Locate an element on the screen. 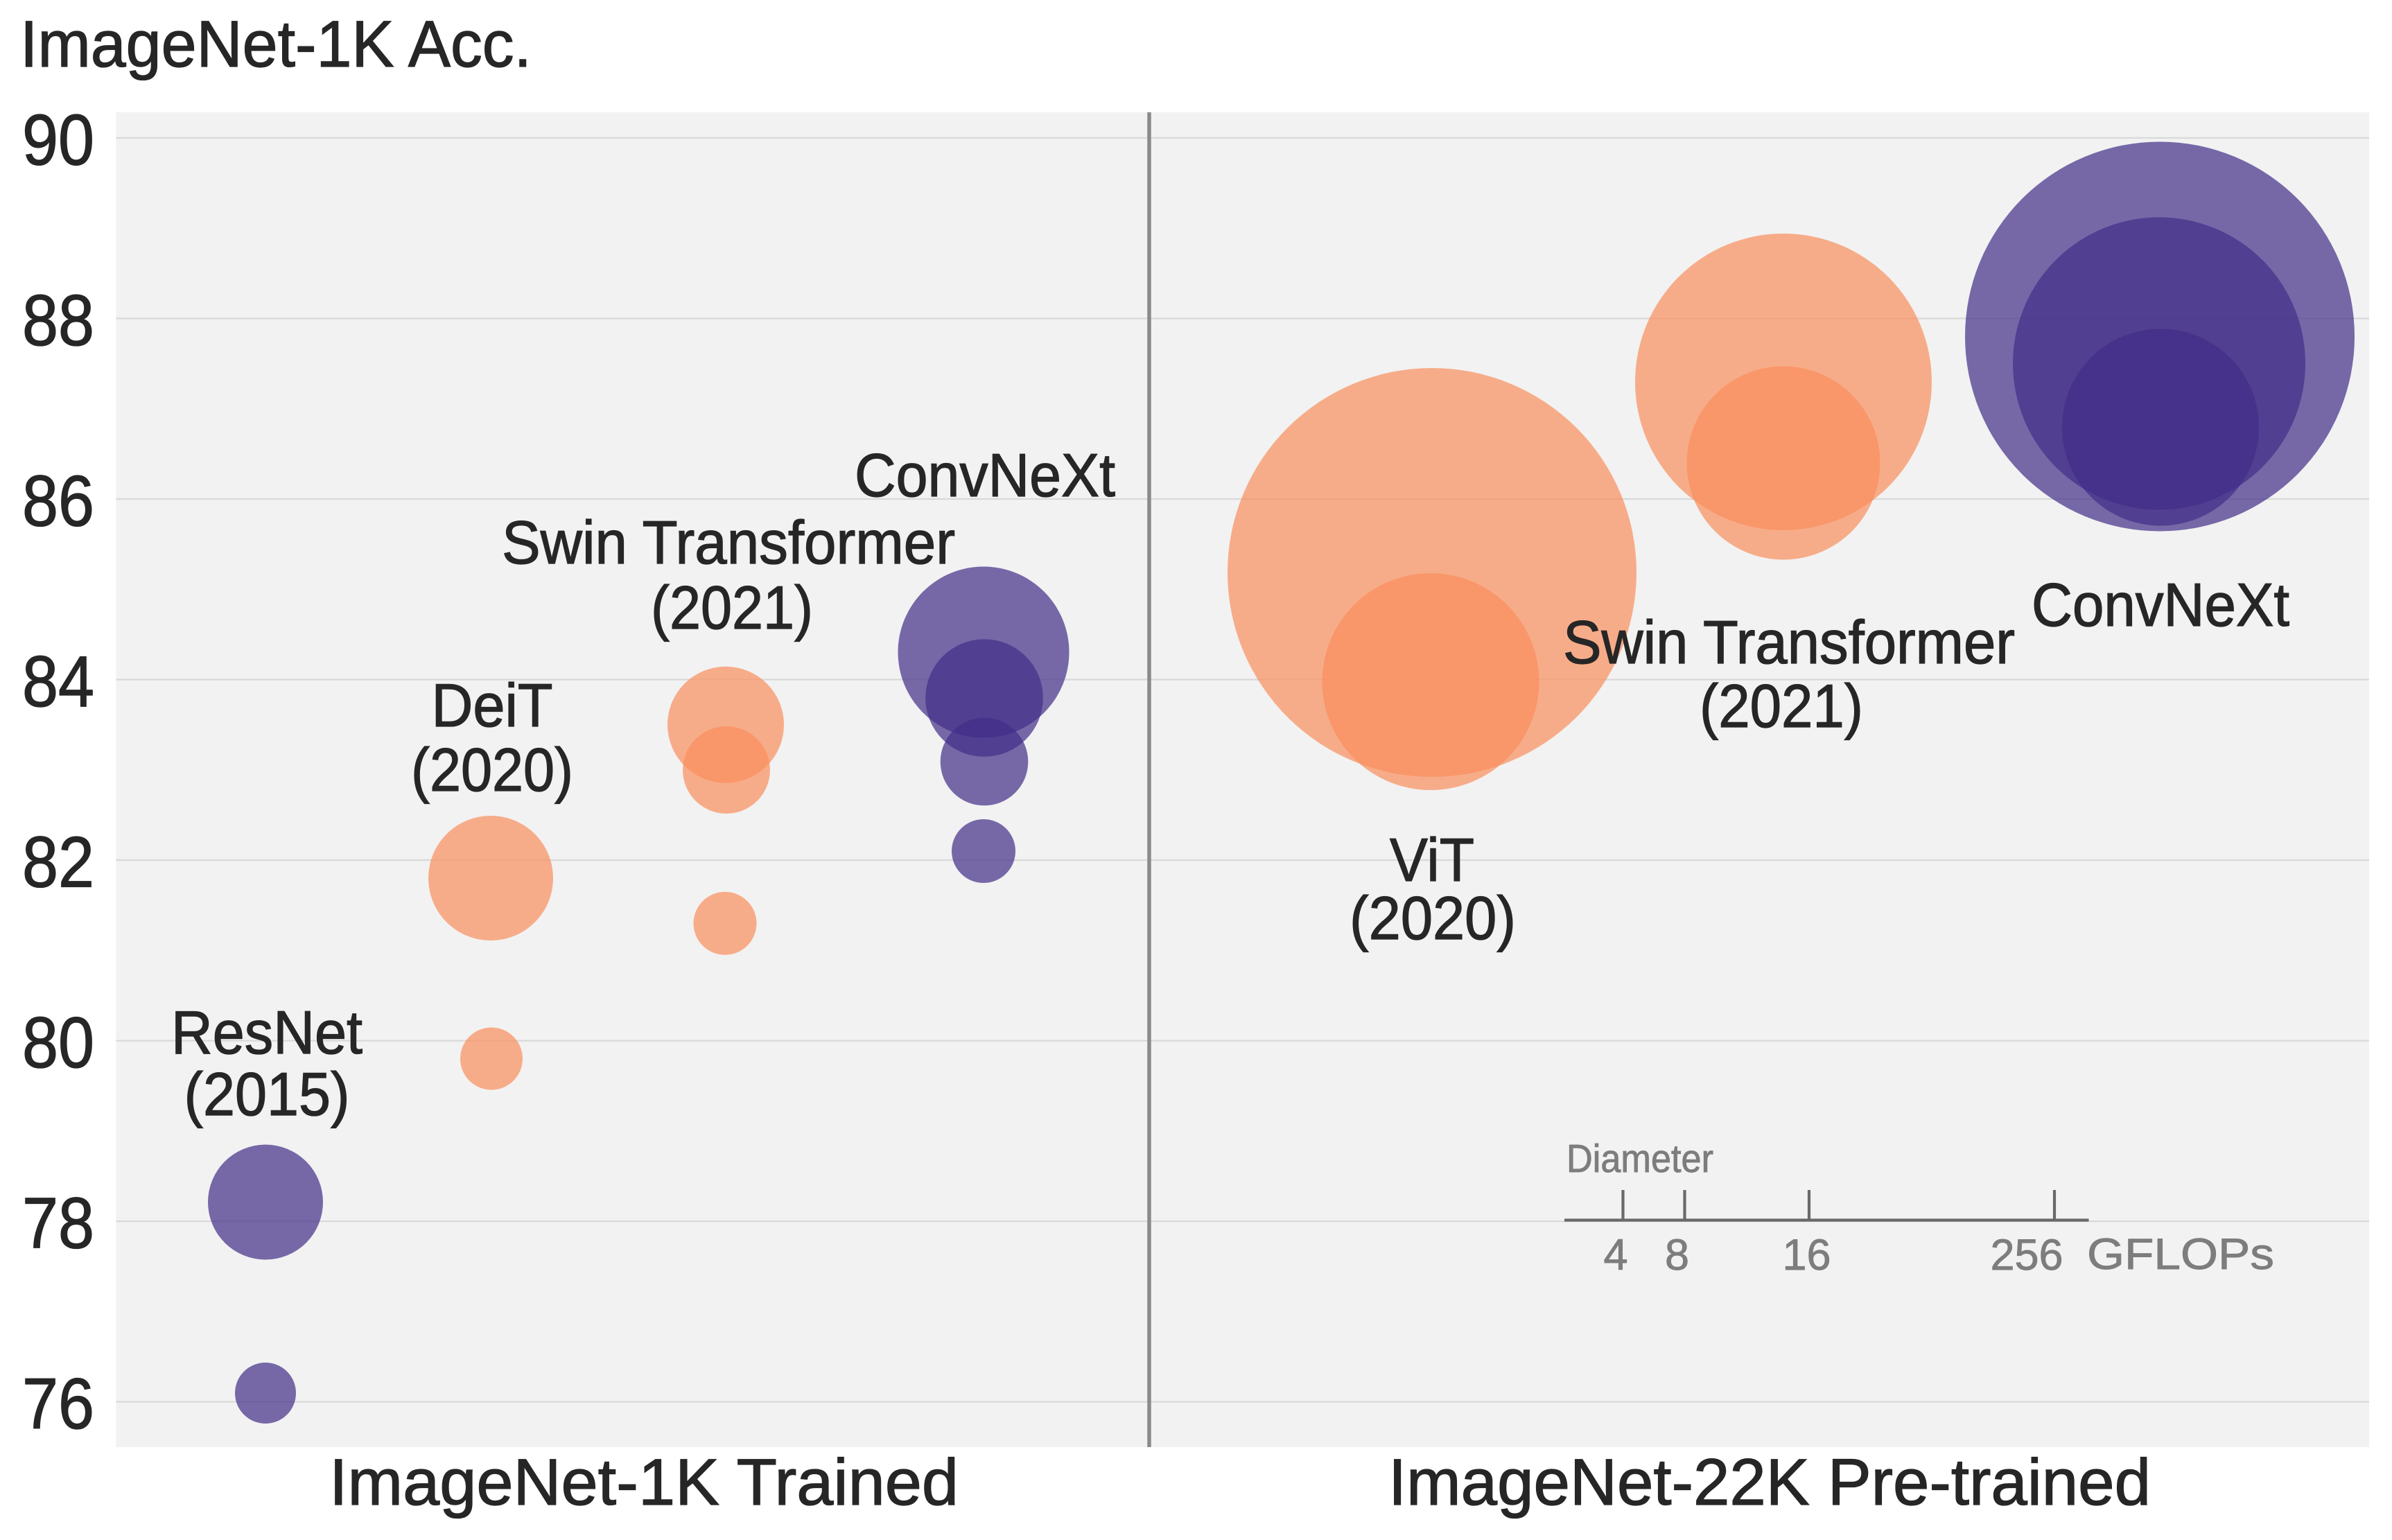 The width and height of the screenshot is (2392, 1540). svg-text: 86 is located at coordinates (58, 502).